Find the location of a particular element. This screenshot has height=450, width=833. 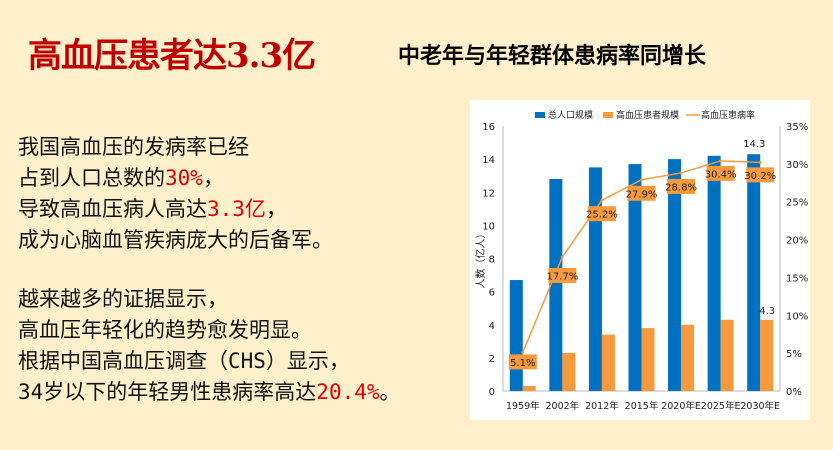

text: 导致高血压病人高达 is located at coordinates (112, 209).